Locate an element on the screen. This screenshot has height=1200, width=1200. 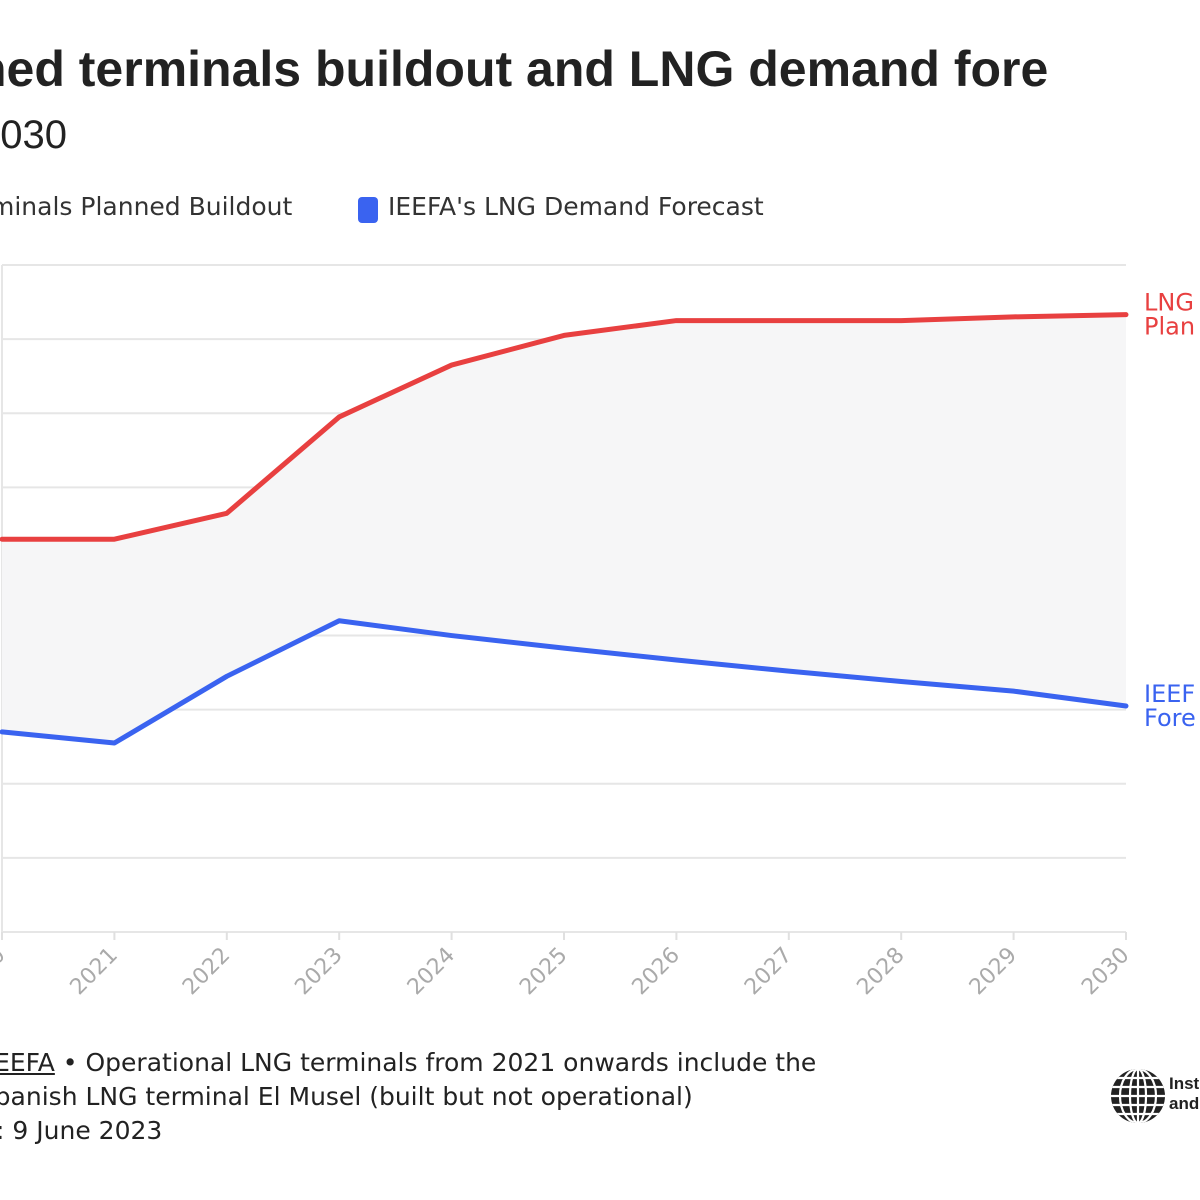
logo-text-line-2: and is located at coordinates (1184, 1103).